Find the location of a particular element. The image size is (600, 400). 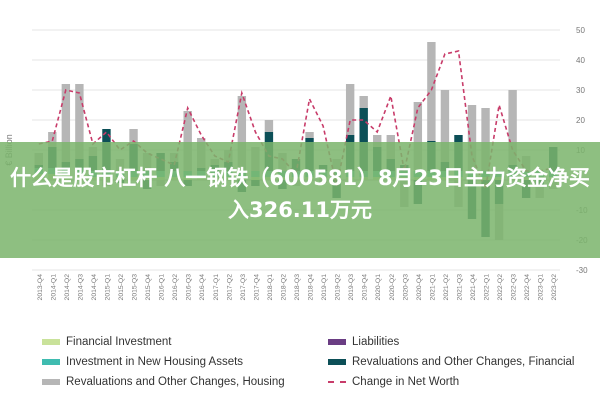

x-tick-label: 2016-Q4 is located at coordinates (202, 287).